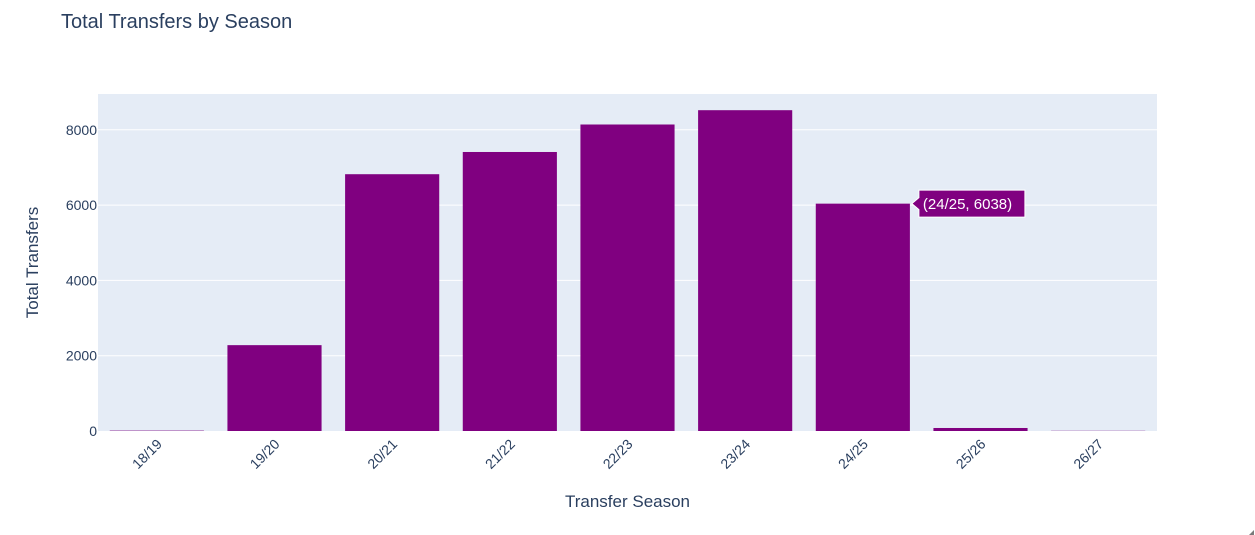 The image size is (1255, 535). Describe the element at coordinates (735, 454) in the screenshot. I see `x-tick-label: 23/24` at that location.